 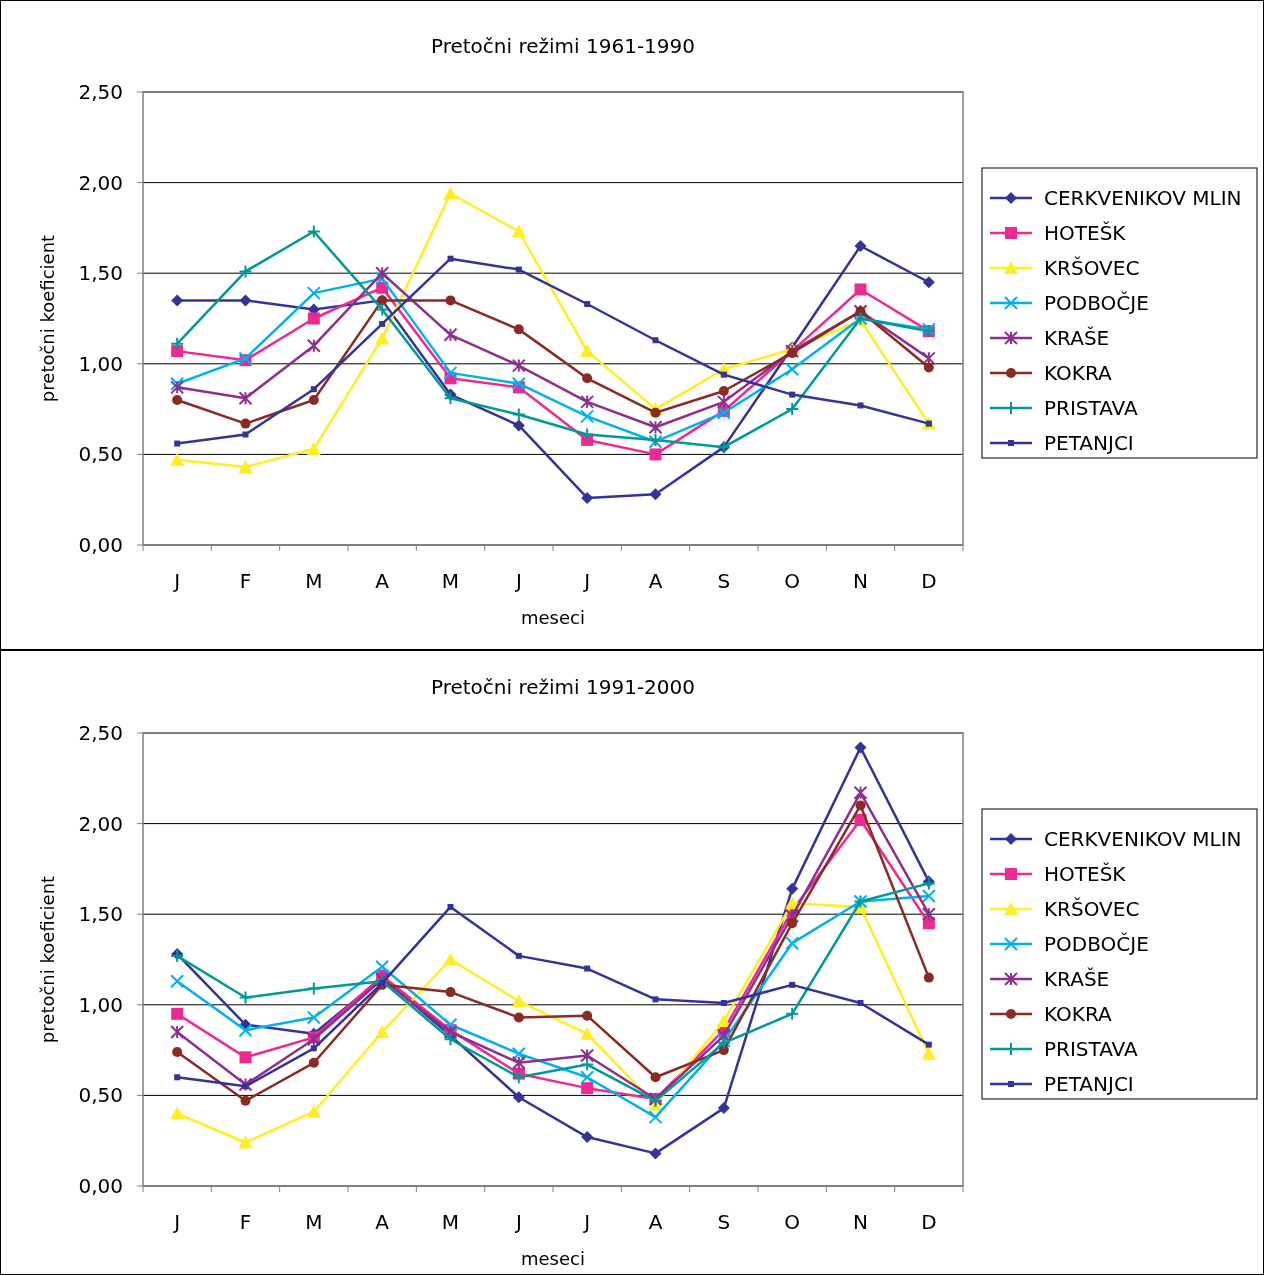 What do you see at coordinates (563, 687) in the screenshot?
I see `chart-title: Pretočni režimi 1991-2000` at bounding box center [563, 687].